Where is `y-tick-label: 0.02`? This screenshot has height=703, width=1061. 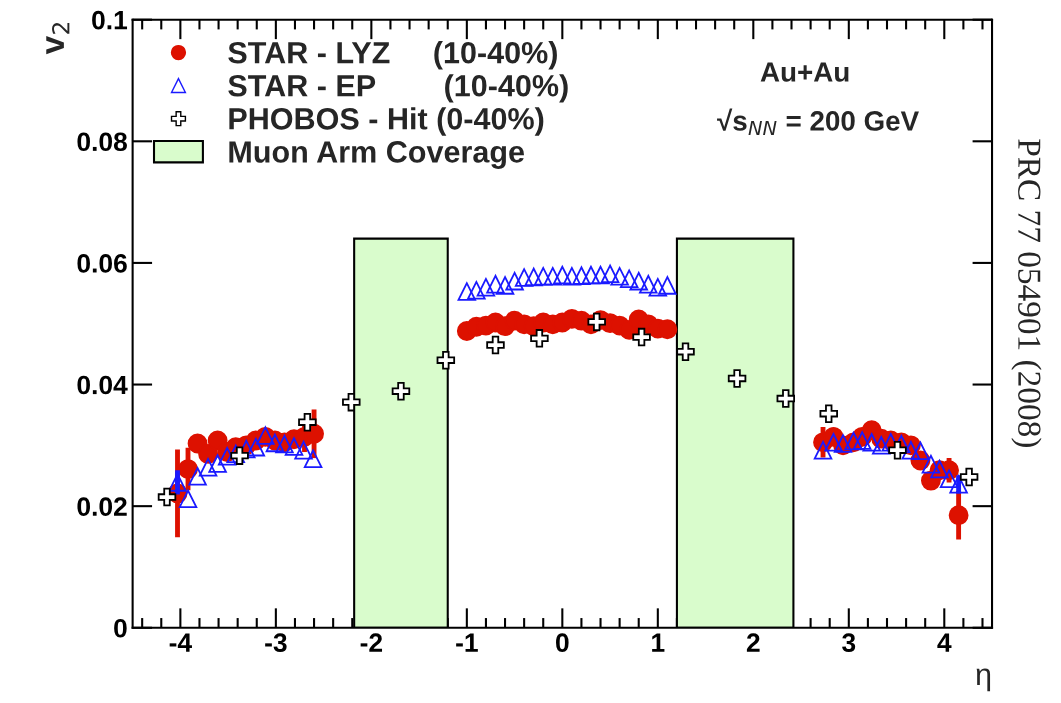 y-tick-label: 0.02 is located at coordinates (102, 506).